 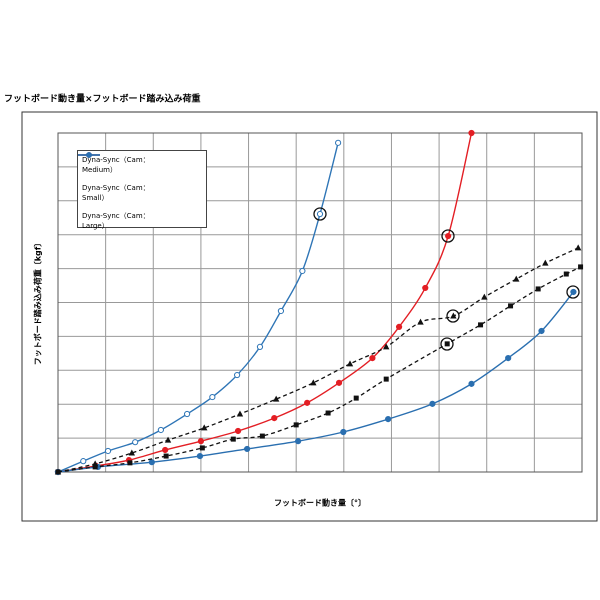 I want to click on legend-label: Dyna-Sync（Cam：Large）, so click(x=116, y=221).